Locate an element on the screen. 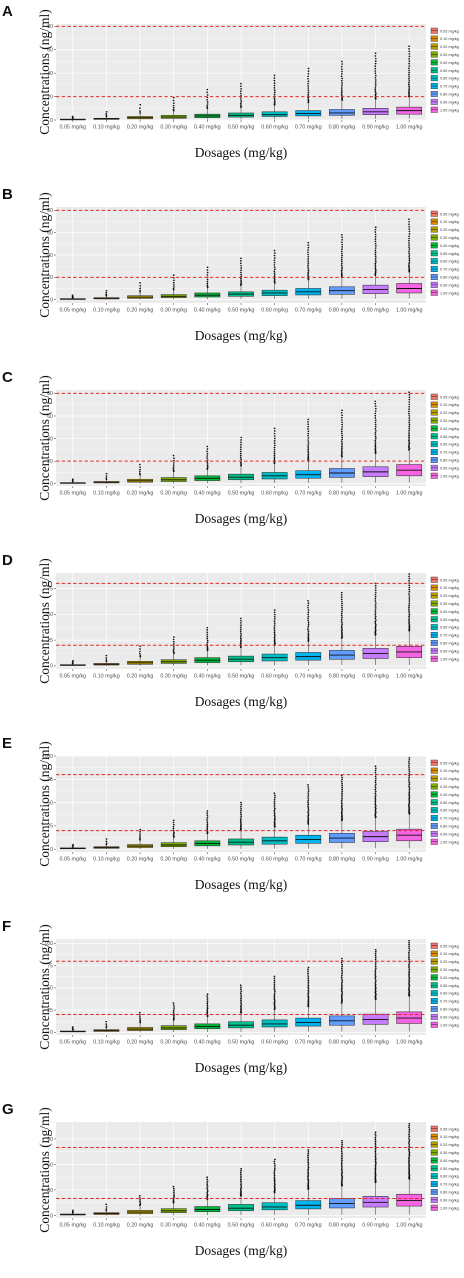 The height and width of the screenshot is (1278, 464). x-tick-label: 0.90 mg/kg is located at coordinates (375, 1226).